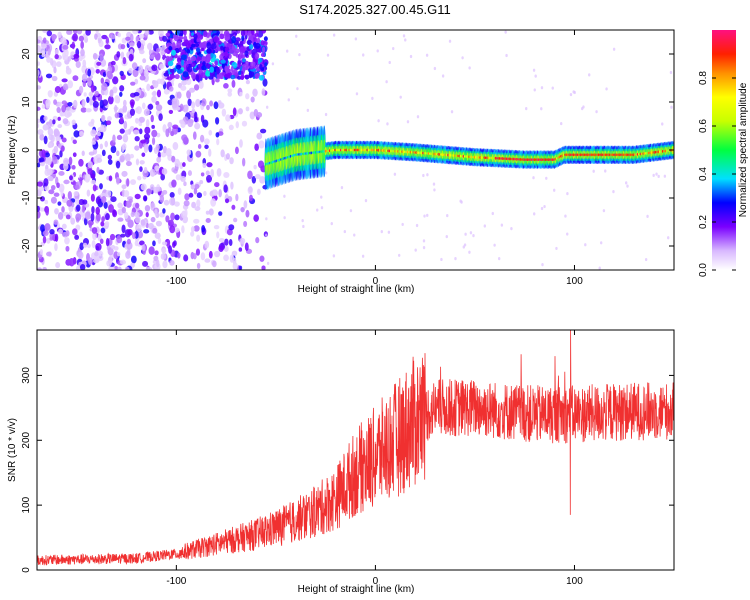 This screenshot has height=600, width=750. I want to click on spectrogram-x-tick-label: 0, so click(376, 281).